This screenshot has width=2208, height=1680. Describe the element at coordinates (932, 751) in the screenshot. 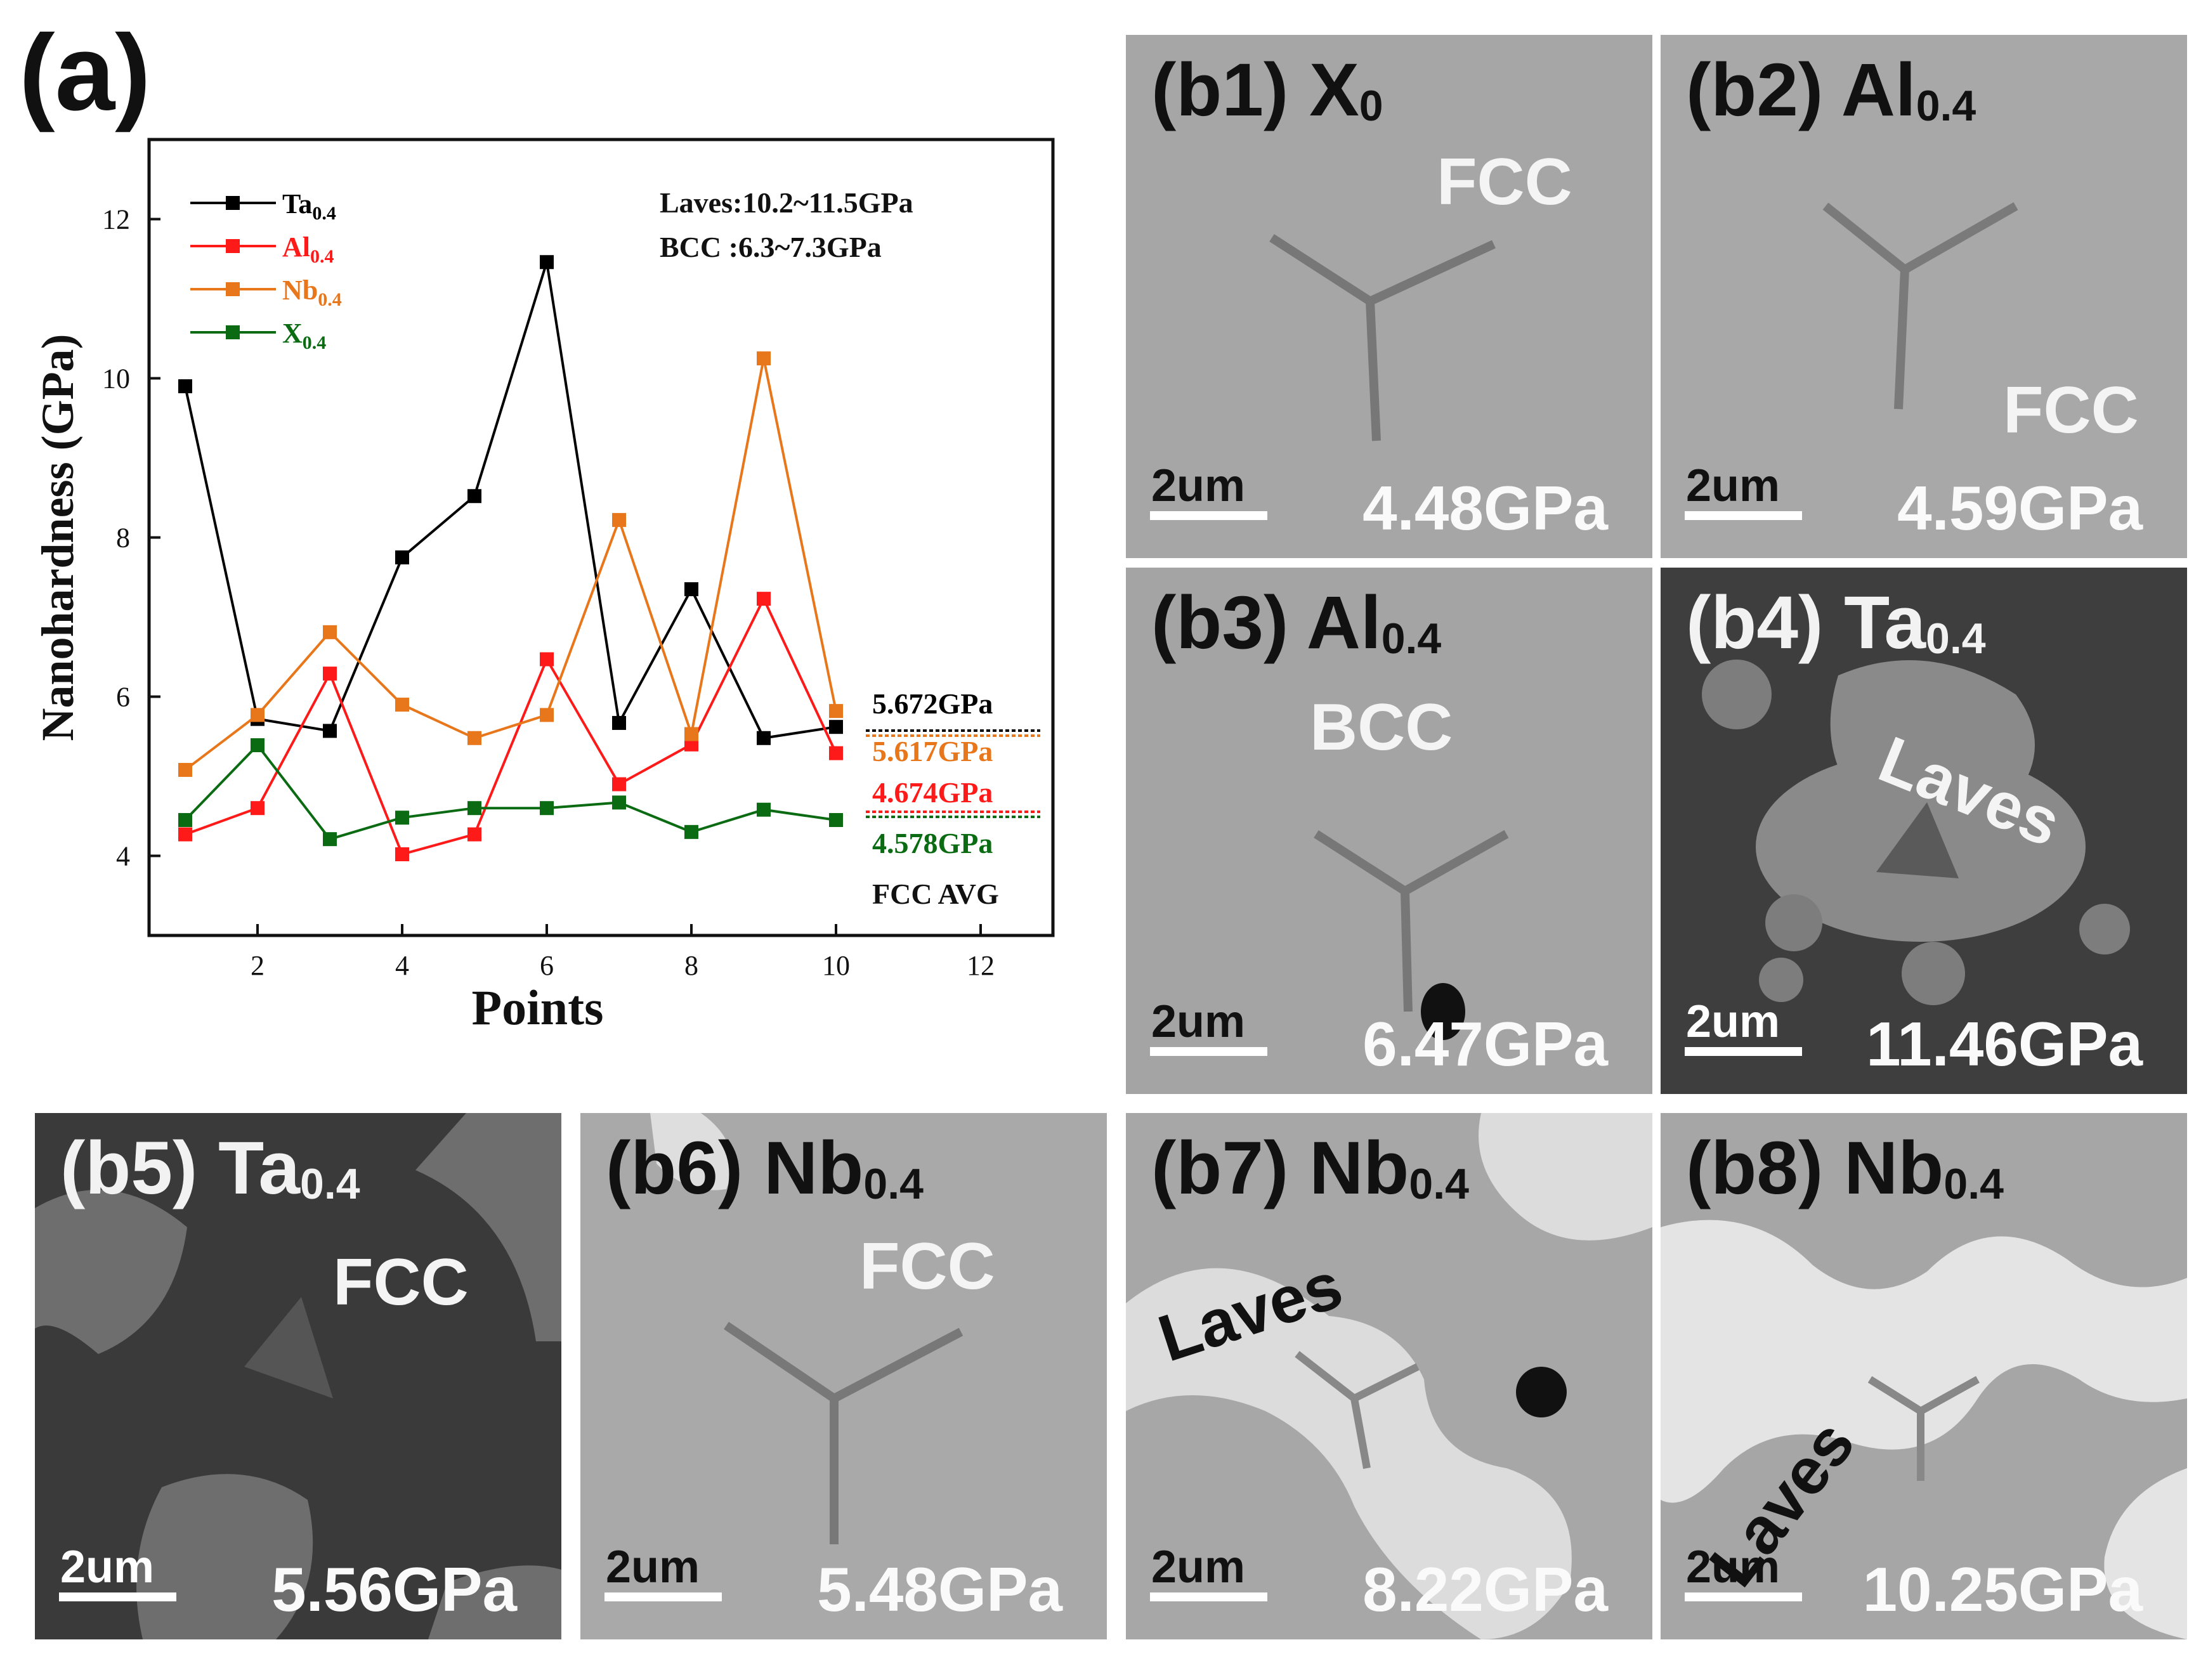

I see `avg-value-label: 5.617GPa` at that location.